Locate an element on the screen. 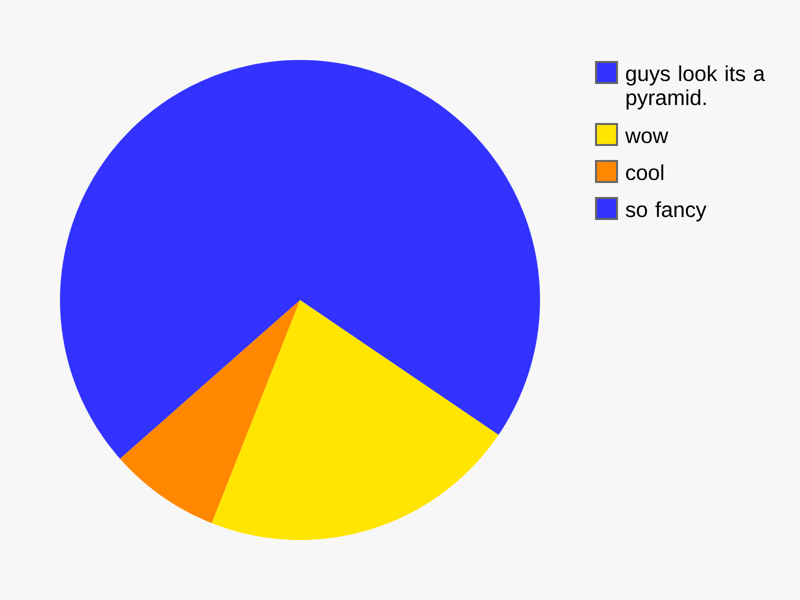 The image size is (800, 600). legend-label: wow is located at coordinates (646, 137).